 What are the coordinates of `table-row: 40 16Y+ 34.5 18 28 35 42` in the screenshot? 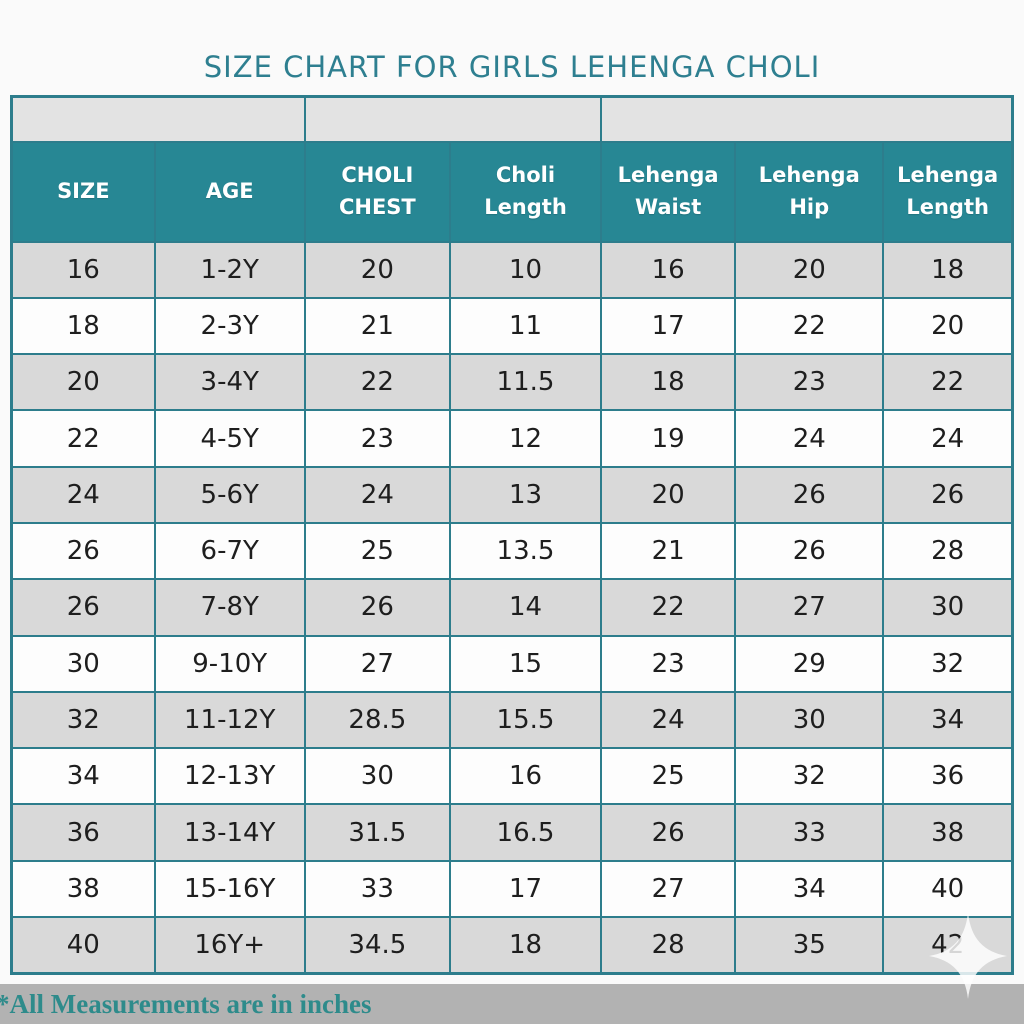 It's located at (512, 945).